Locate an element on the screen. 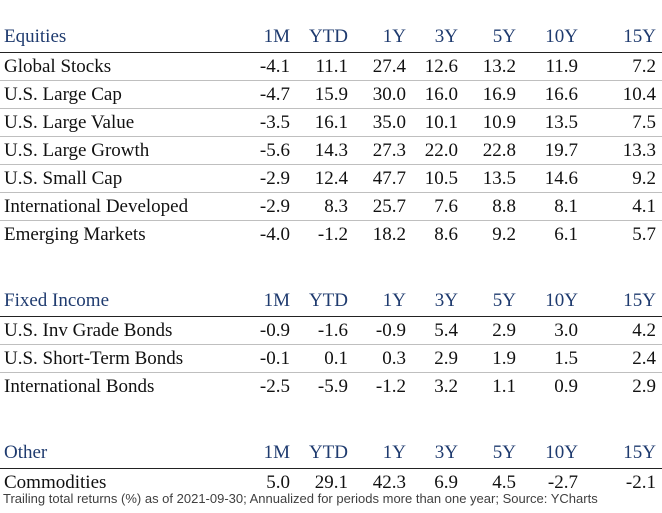  section-spacer is located at coordinates (331, 414).